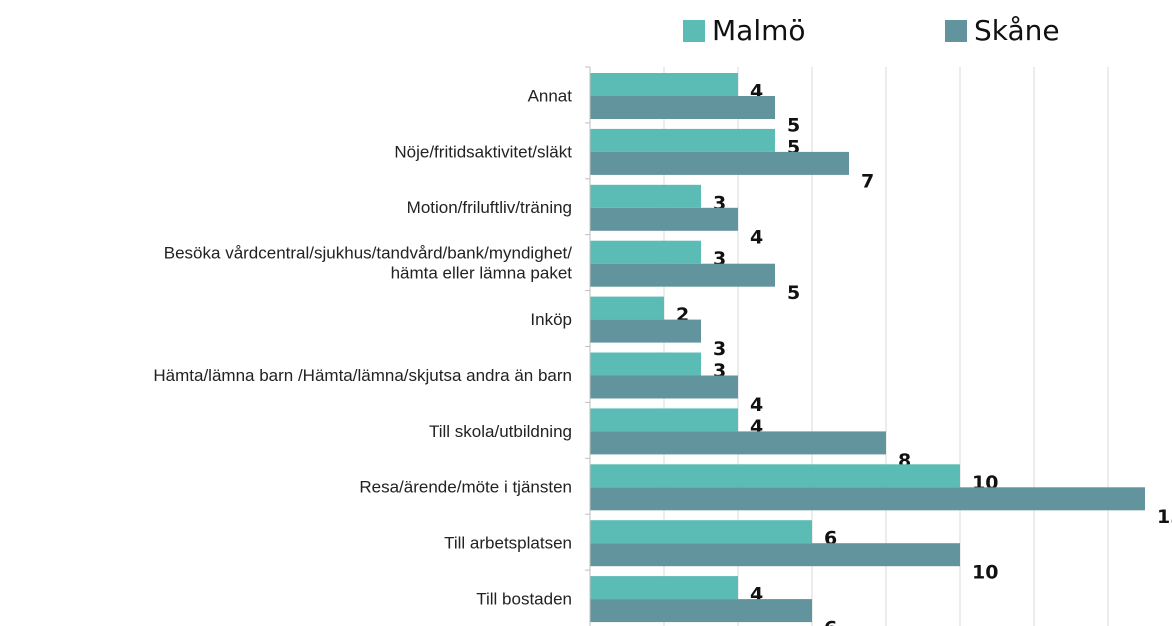 The height and width of the screenshot is (626, 1172). I want to click on value-label: 10, so click(985, 573).